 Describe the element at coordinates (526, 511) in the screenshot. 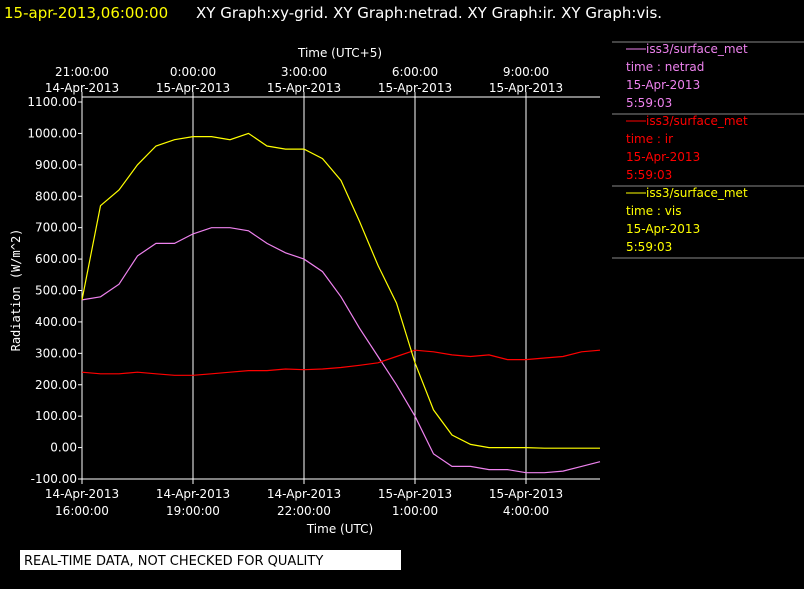

I see `x-tick-label: 4:00:00` at that location.